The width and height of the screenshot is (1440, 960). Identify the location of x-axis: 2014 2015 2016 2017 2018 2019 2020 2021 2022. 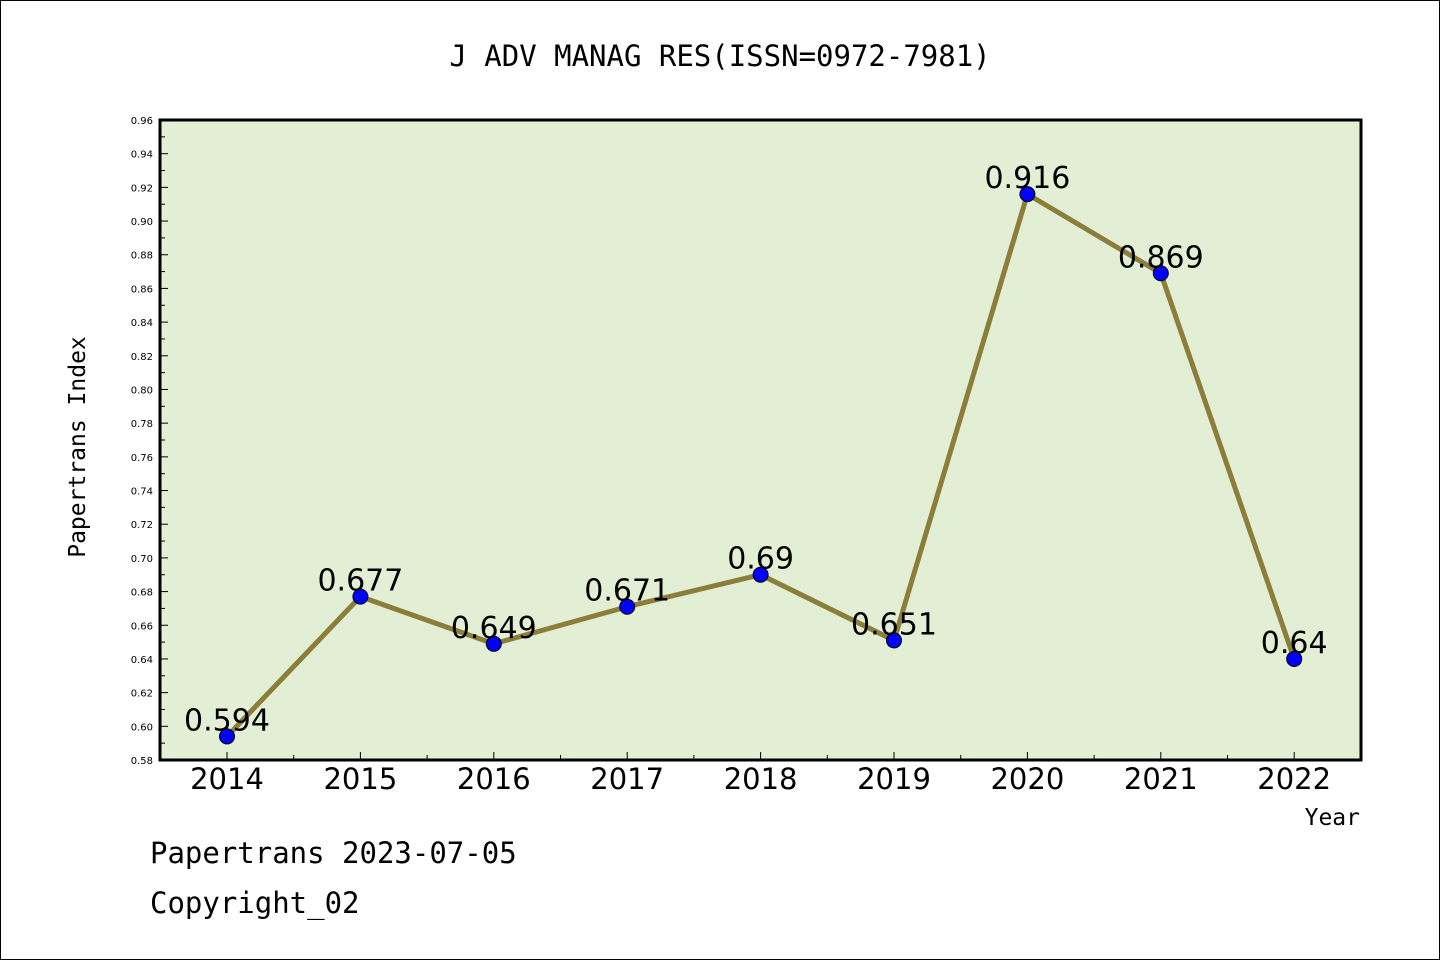
(760, 774).